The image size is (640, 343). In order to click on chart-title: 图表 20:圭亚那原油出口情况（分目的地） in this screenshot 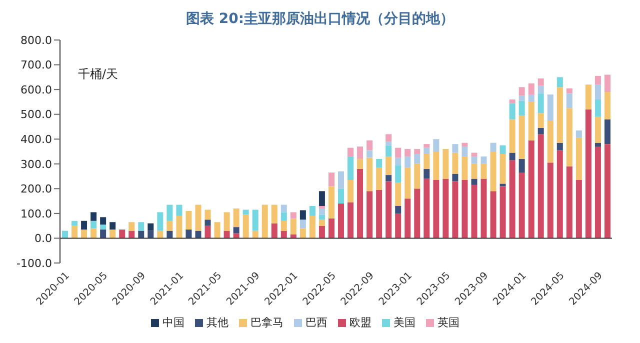, I will do `click(320, 19)`.